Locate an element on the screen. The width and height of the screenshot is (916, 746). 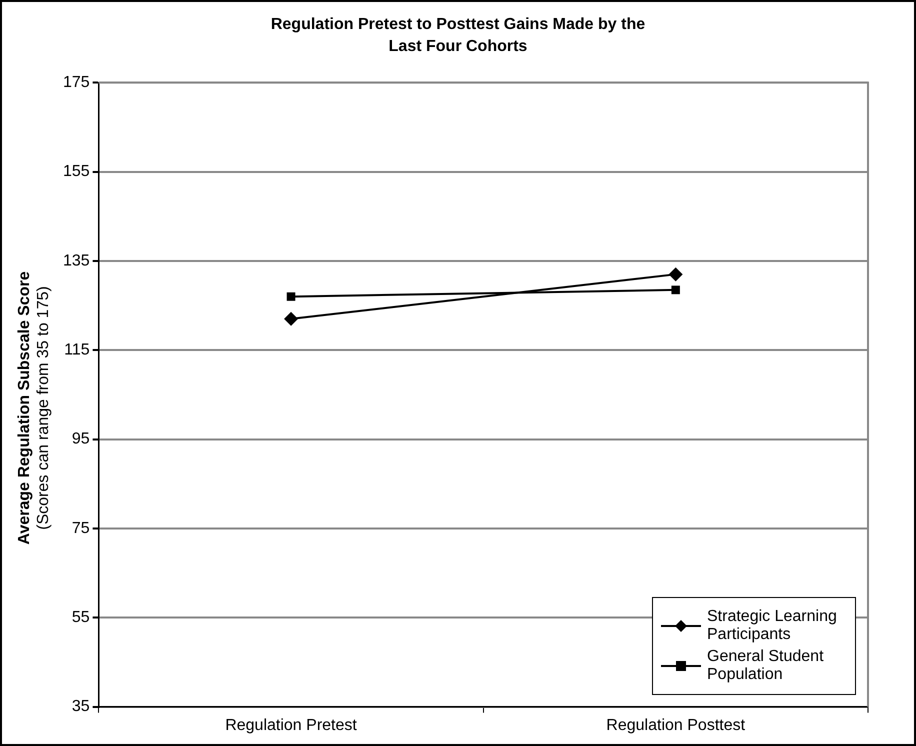
chart-title: Regulation Pretest to Posttest Gains Made by the Last Four Cohorts is located at coordinates (458, 36).